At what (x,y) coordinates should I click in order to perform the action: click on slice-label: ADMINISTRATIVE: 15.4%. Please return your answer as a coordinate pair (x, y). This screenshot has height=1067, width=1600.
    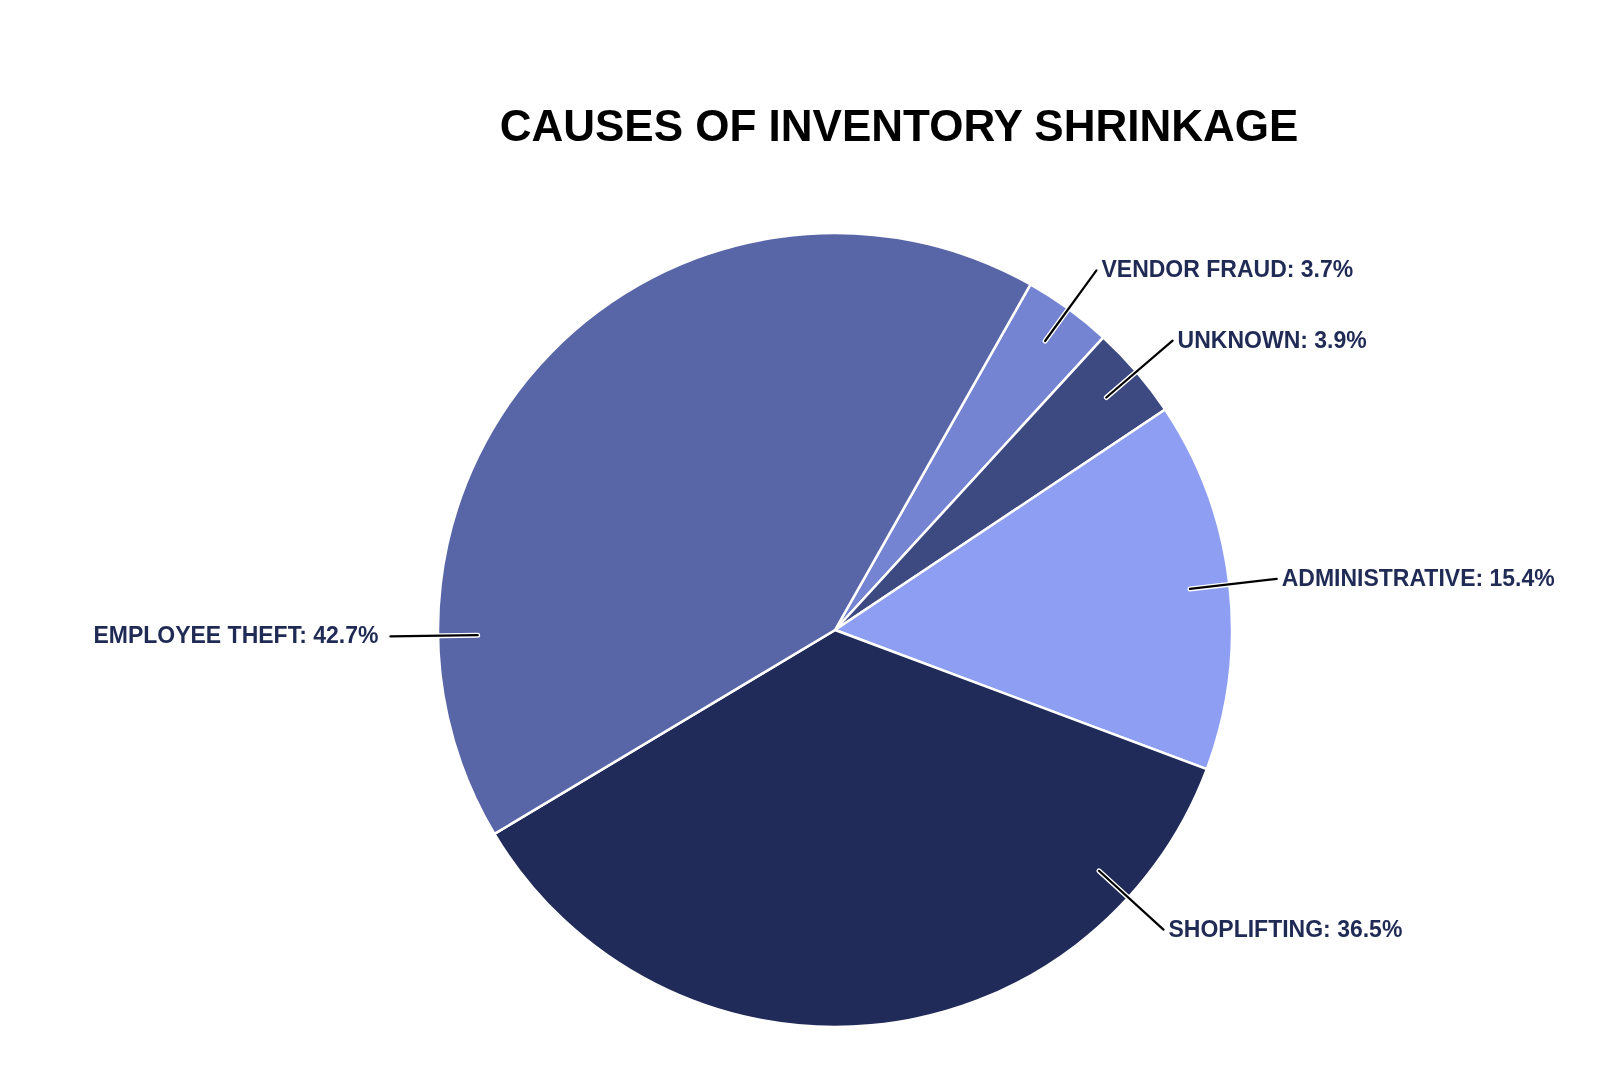
    Looking at the image, I should click on (1418, 577).